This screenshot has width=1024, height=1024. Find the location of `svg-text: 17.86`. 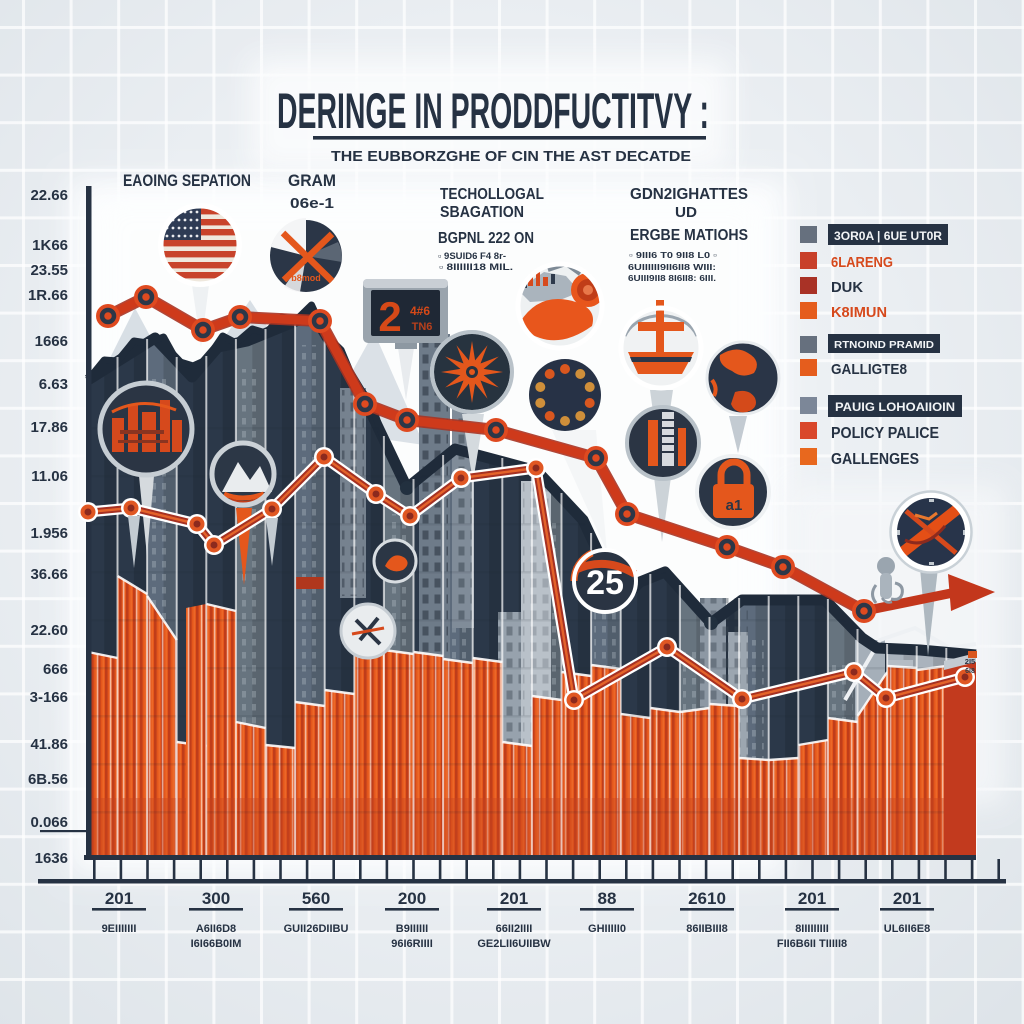

svg-text: 17.86 is located at coordinates (49, 427).